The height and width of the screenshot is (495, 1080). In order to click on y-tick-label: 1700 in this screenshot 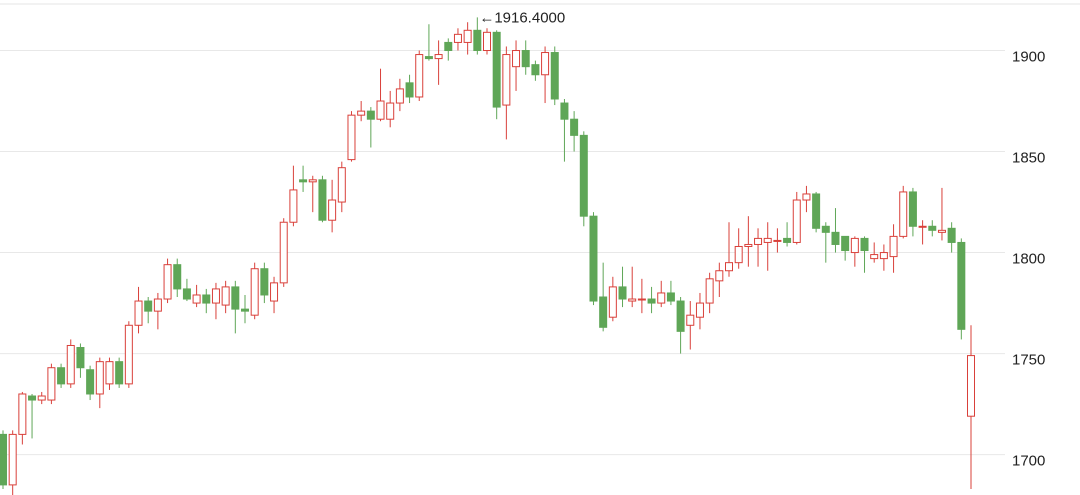, I will do `click(1028, 461)`.